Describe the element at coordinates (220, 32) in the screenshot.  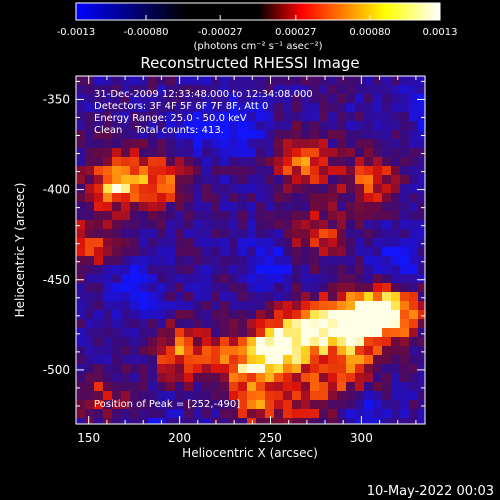
I see `colorbar-tick-label: -0.00027` at that location.